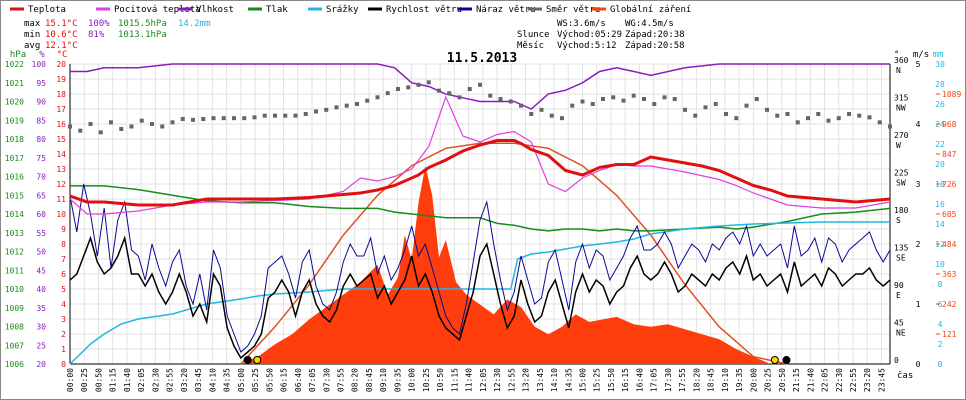 The image size is (966, 400). I want to click on temp-tick: 15, so click(61, 139).